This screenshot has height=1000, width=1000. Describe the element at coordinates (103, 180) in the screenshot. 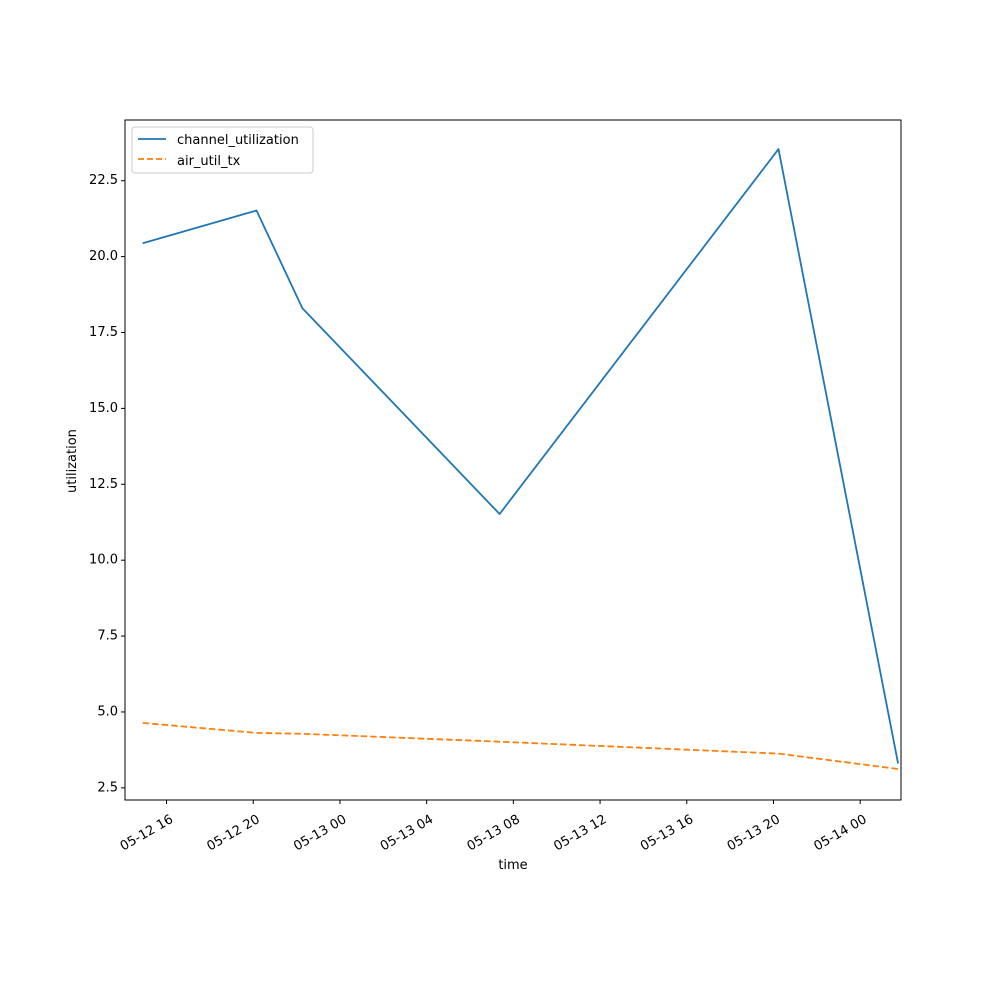

I see `y-tick-label: 22.5` at that location.